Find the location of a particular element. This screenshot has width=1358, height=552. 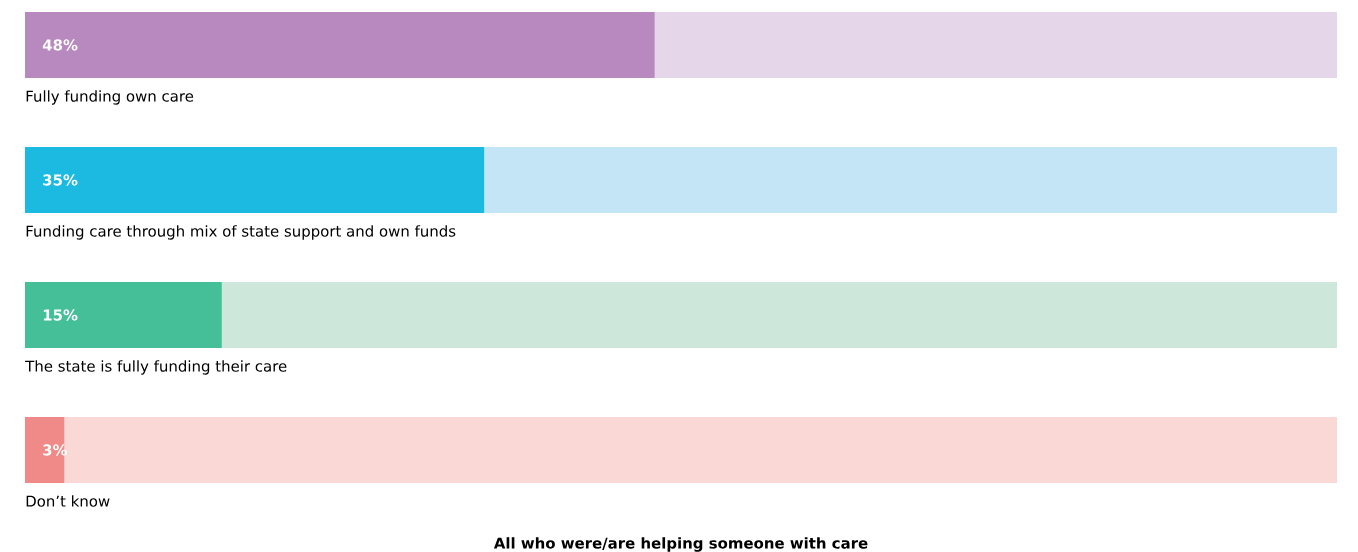

data-label: 48% is located at coordinates (60, 45).